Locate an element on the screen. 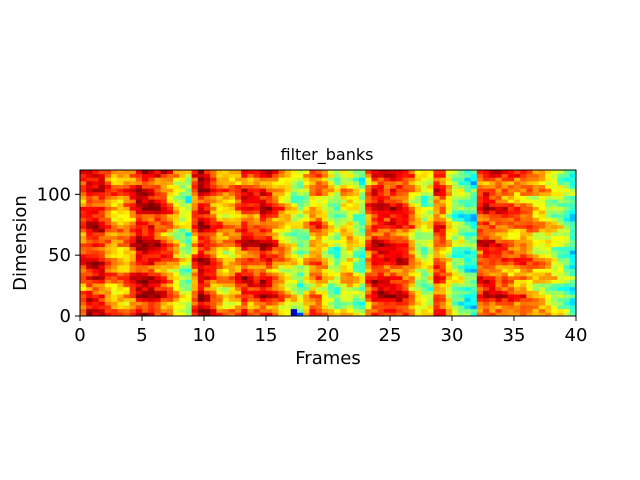 The height and width of the screenshot is (480, 640). x-tick-label: 35 is located at coordinates (514, 335).